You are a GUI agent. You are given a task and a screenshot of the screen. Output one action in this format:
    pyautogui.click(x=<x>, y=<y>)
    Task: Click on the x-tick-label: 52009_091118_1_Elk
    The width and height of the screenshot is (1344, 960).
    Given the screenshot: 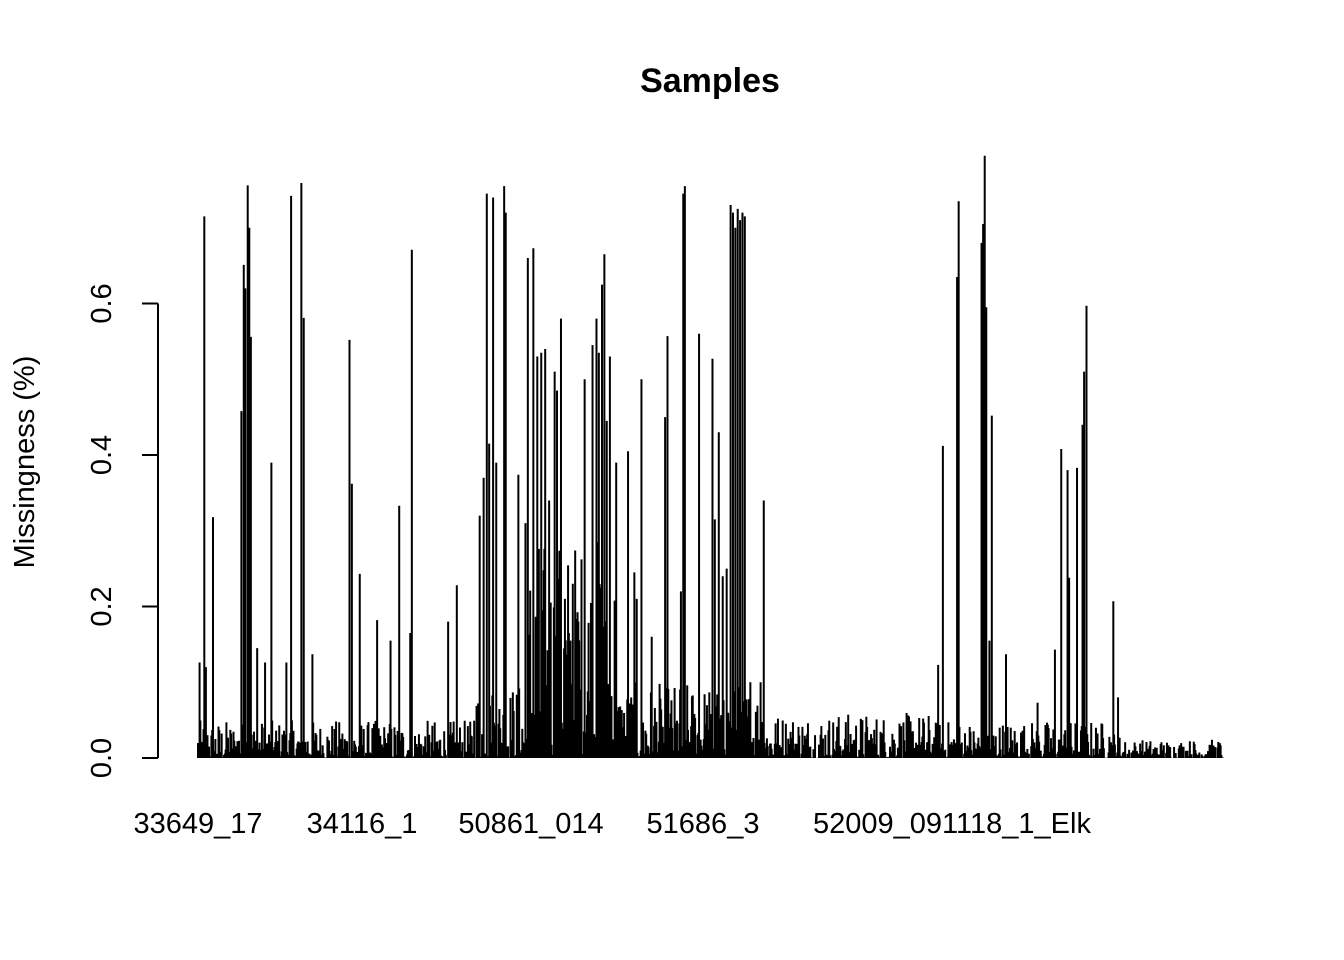 What is the action you would take?
    pyautogui.click(x=952, y=824)
    